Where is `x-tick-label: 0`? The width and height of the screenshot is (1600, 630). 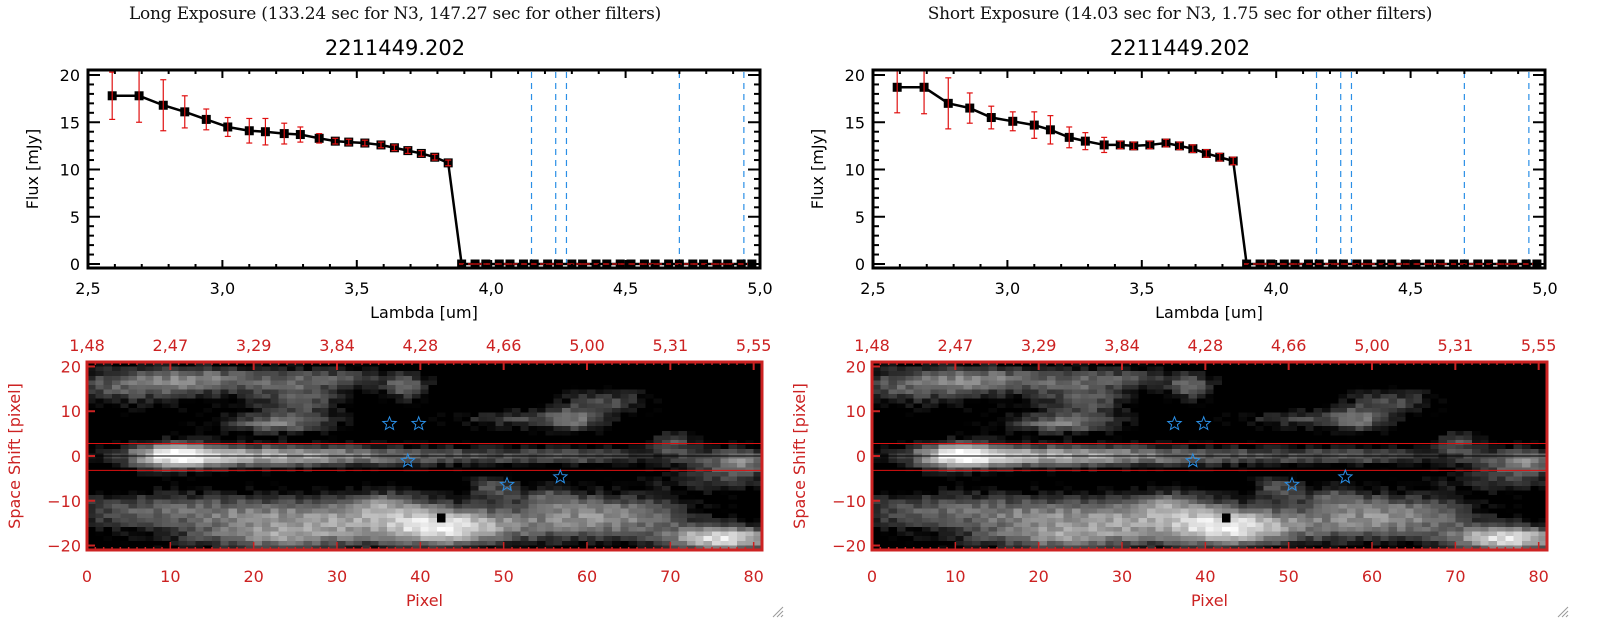
x-tick-label: 0 is located at coordinates (87, 576).